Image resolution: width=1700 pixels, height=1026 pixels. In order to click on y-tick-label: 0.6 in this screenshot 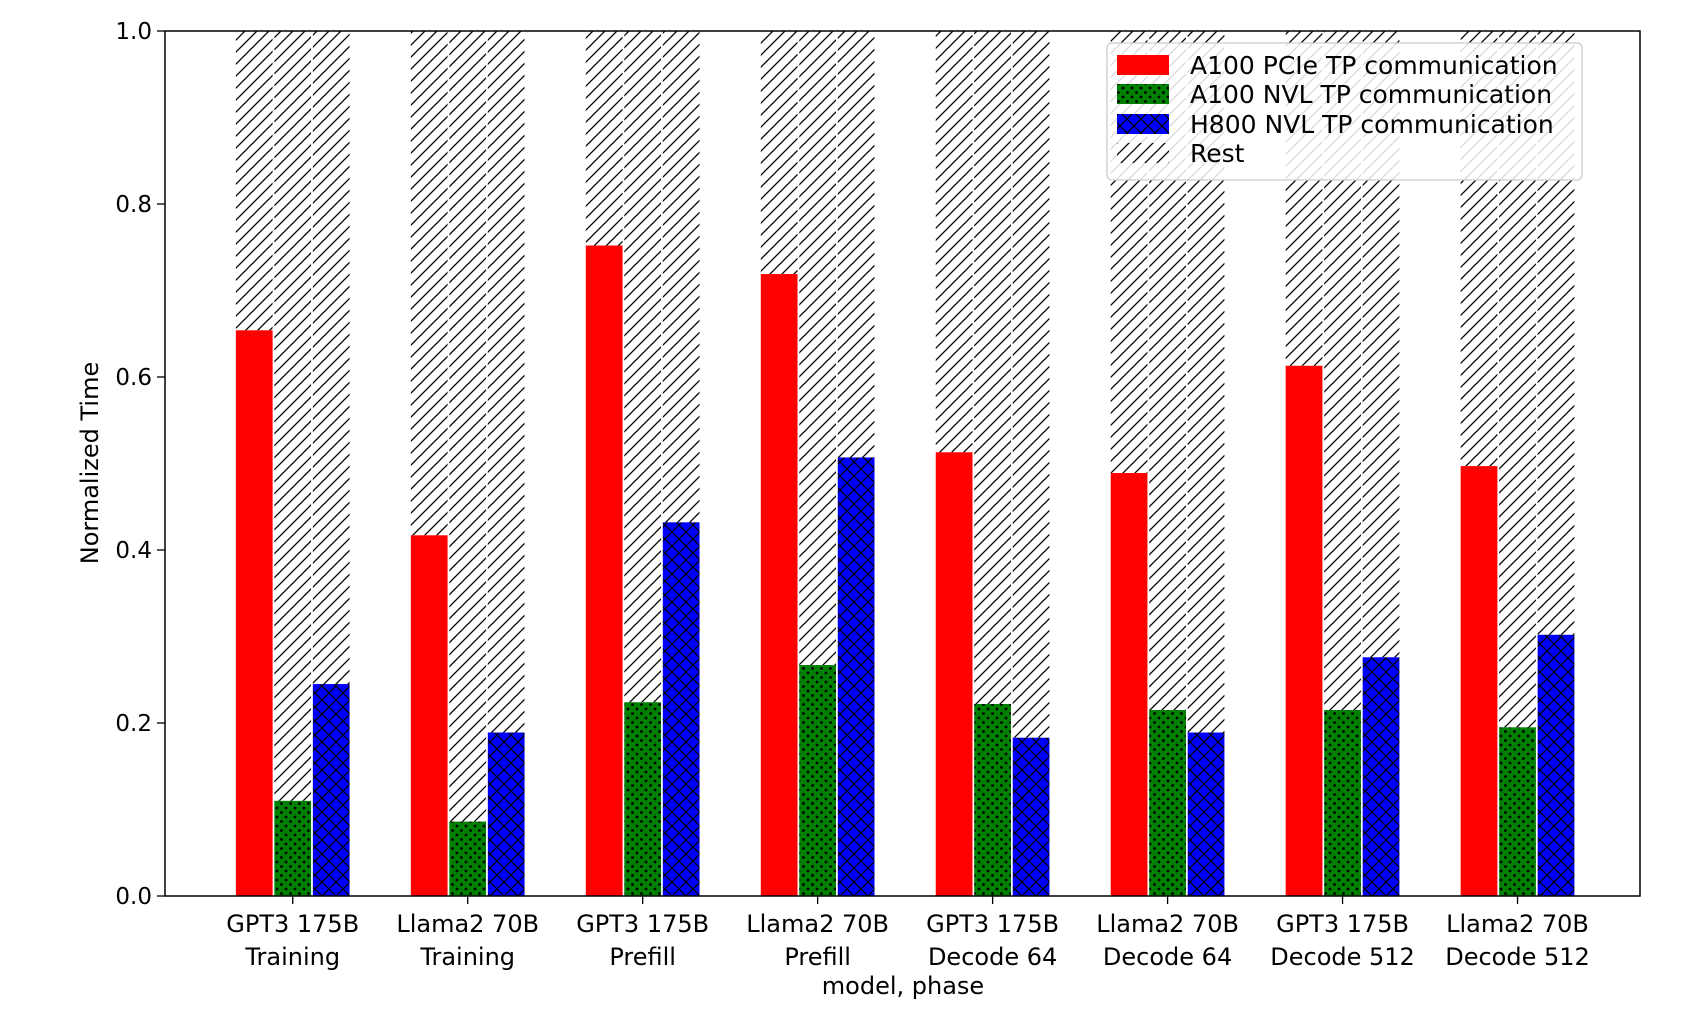, I will do `click(133, 378)`.